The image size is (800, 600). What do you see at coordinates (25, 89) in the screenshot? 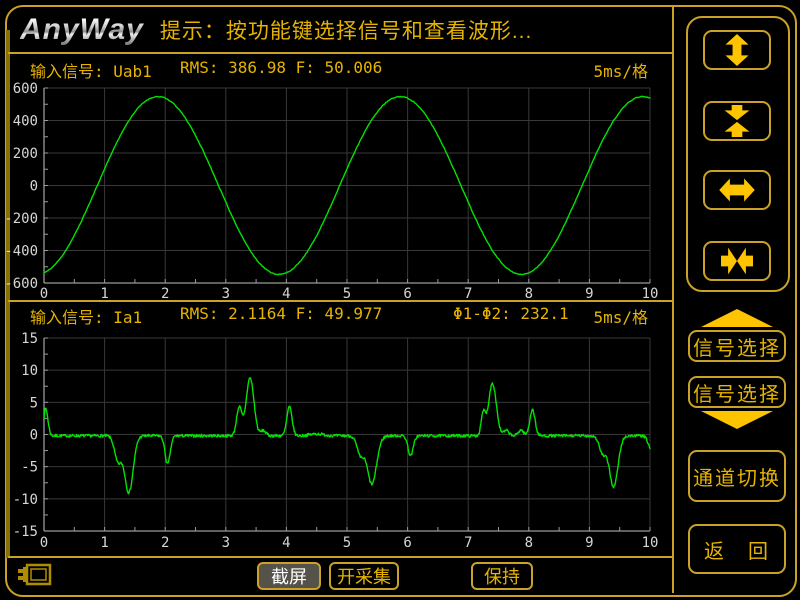
I see `svg-text: 600` at bounding box center [25, 89].